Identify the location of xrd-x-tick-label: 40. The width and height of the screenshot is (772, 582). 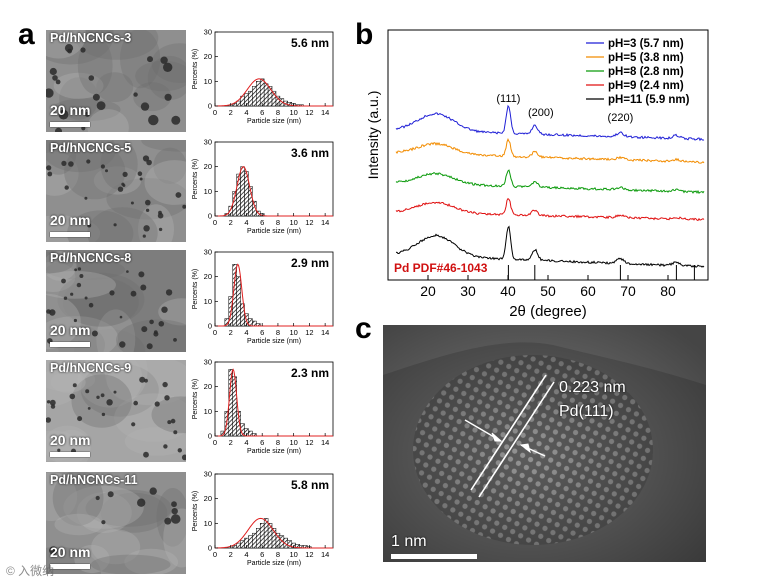
(508, 291).